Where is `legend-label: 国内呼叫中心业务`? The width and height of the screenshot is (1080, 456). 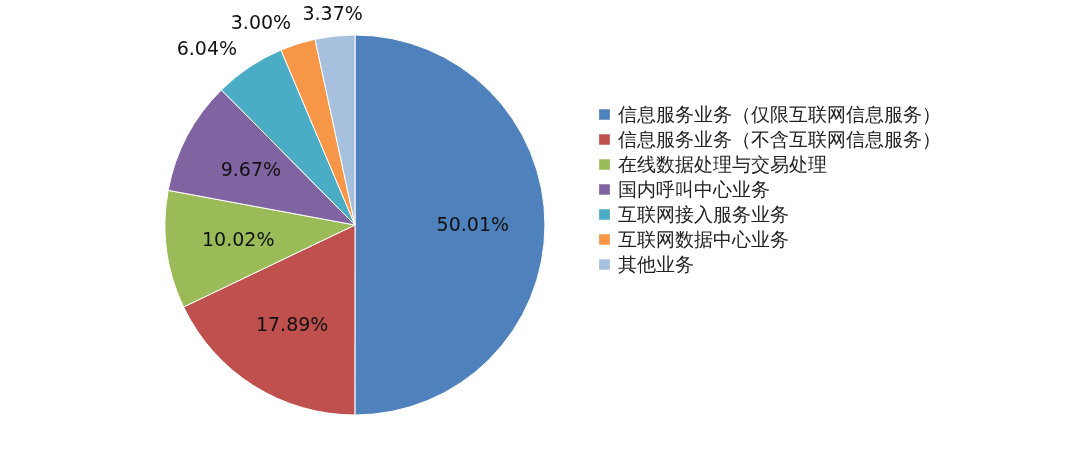
legend-label: 国内呼叫中心业务 is located at coordinates (694, 188).